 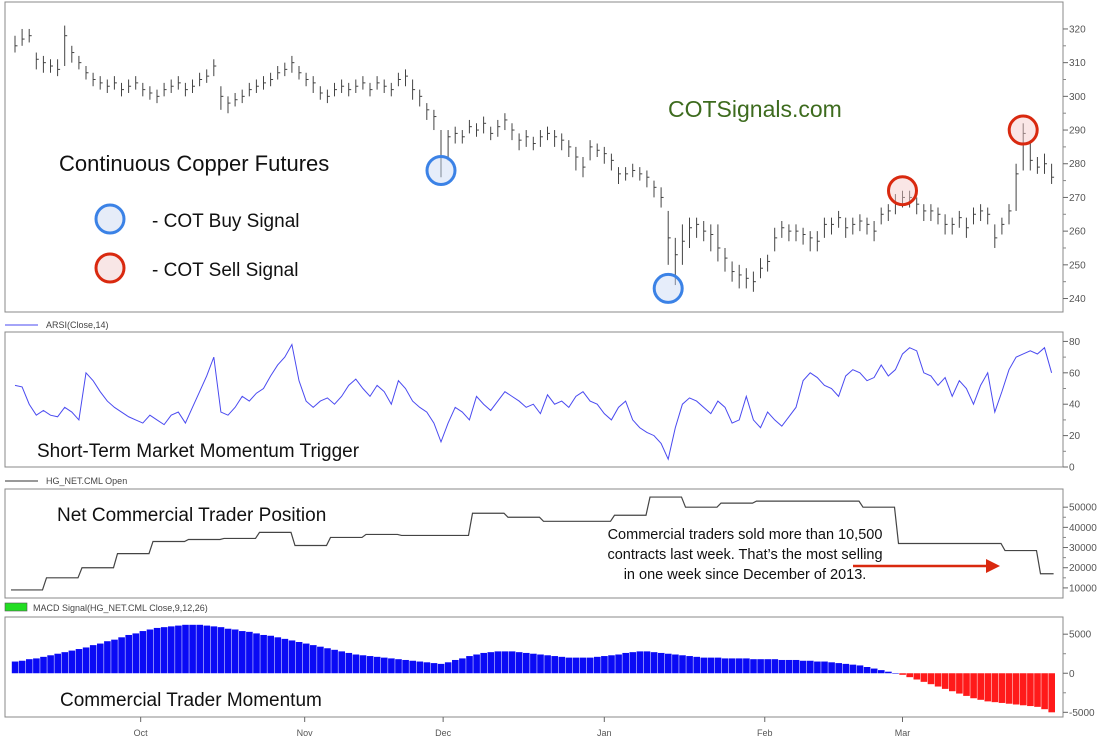 What do you see at coordinates (1077, 97) in the screenshot?
I see `price-axis-tick-label: 300` at bounding box center [1077, 97].